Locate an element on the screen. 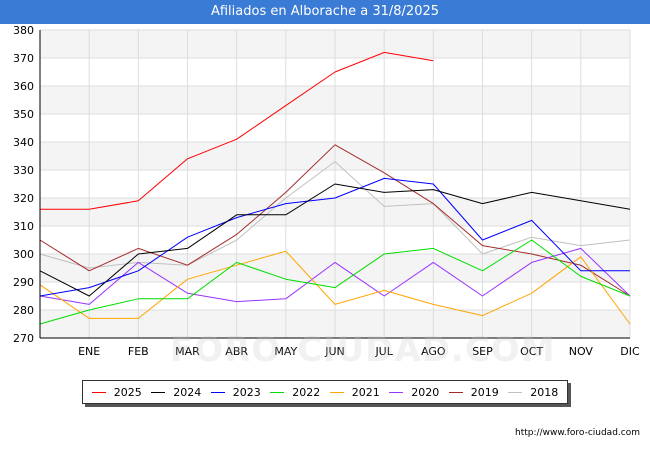 This screenshot has height=450, width=650. x-tick-label: NOV is located at coordinates (581, 351).